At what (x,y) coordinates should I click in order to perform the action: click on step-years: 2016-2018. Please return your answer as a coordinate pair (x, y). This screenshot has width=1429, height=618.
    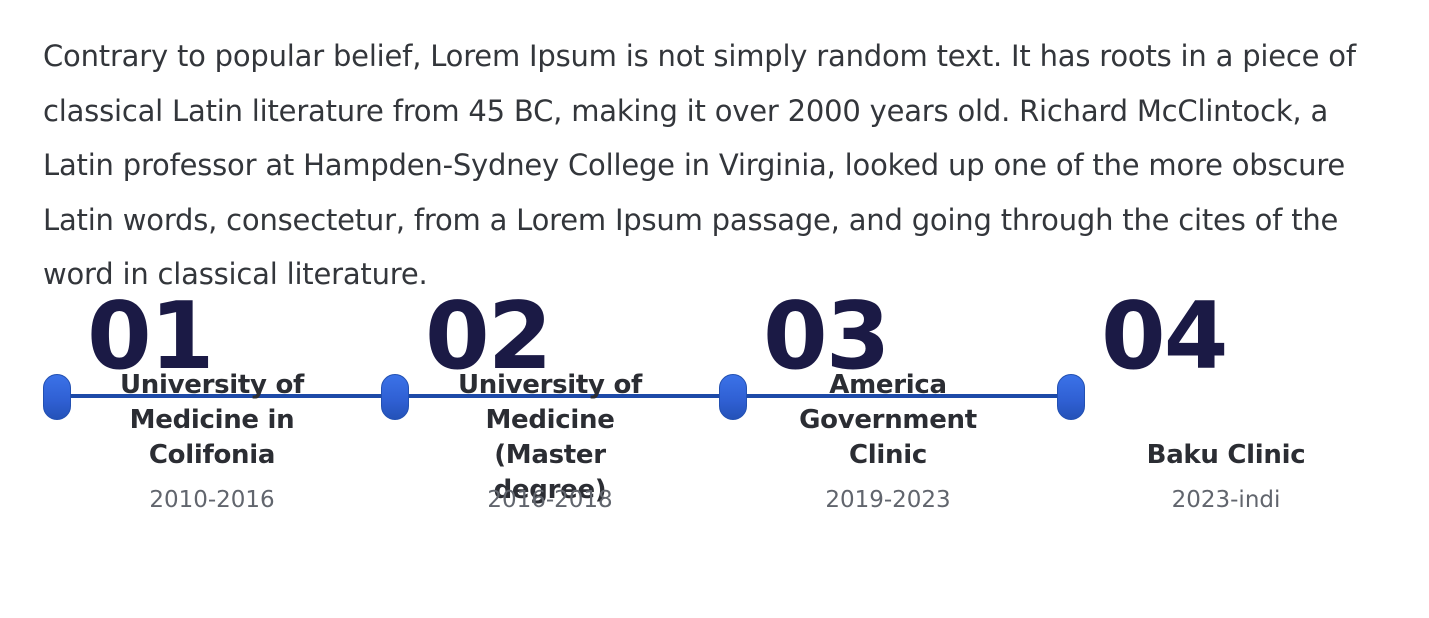
    Looking at the image, I should click on (550, 500).